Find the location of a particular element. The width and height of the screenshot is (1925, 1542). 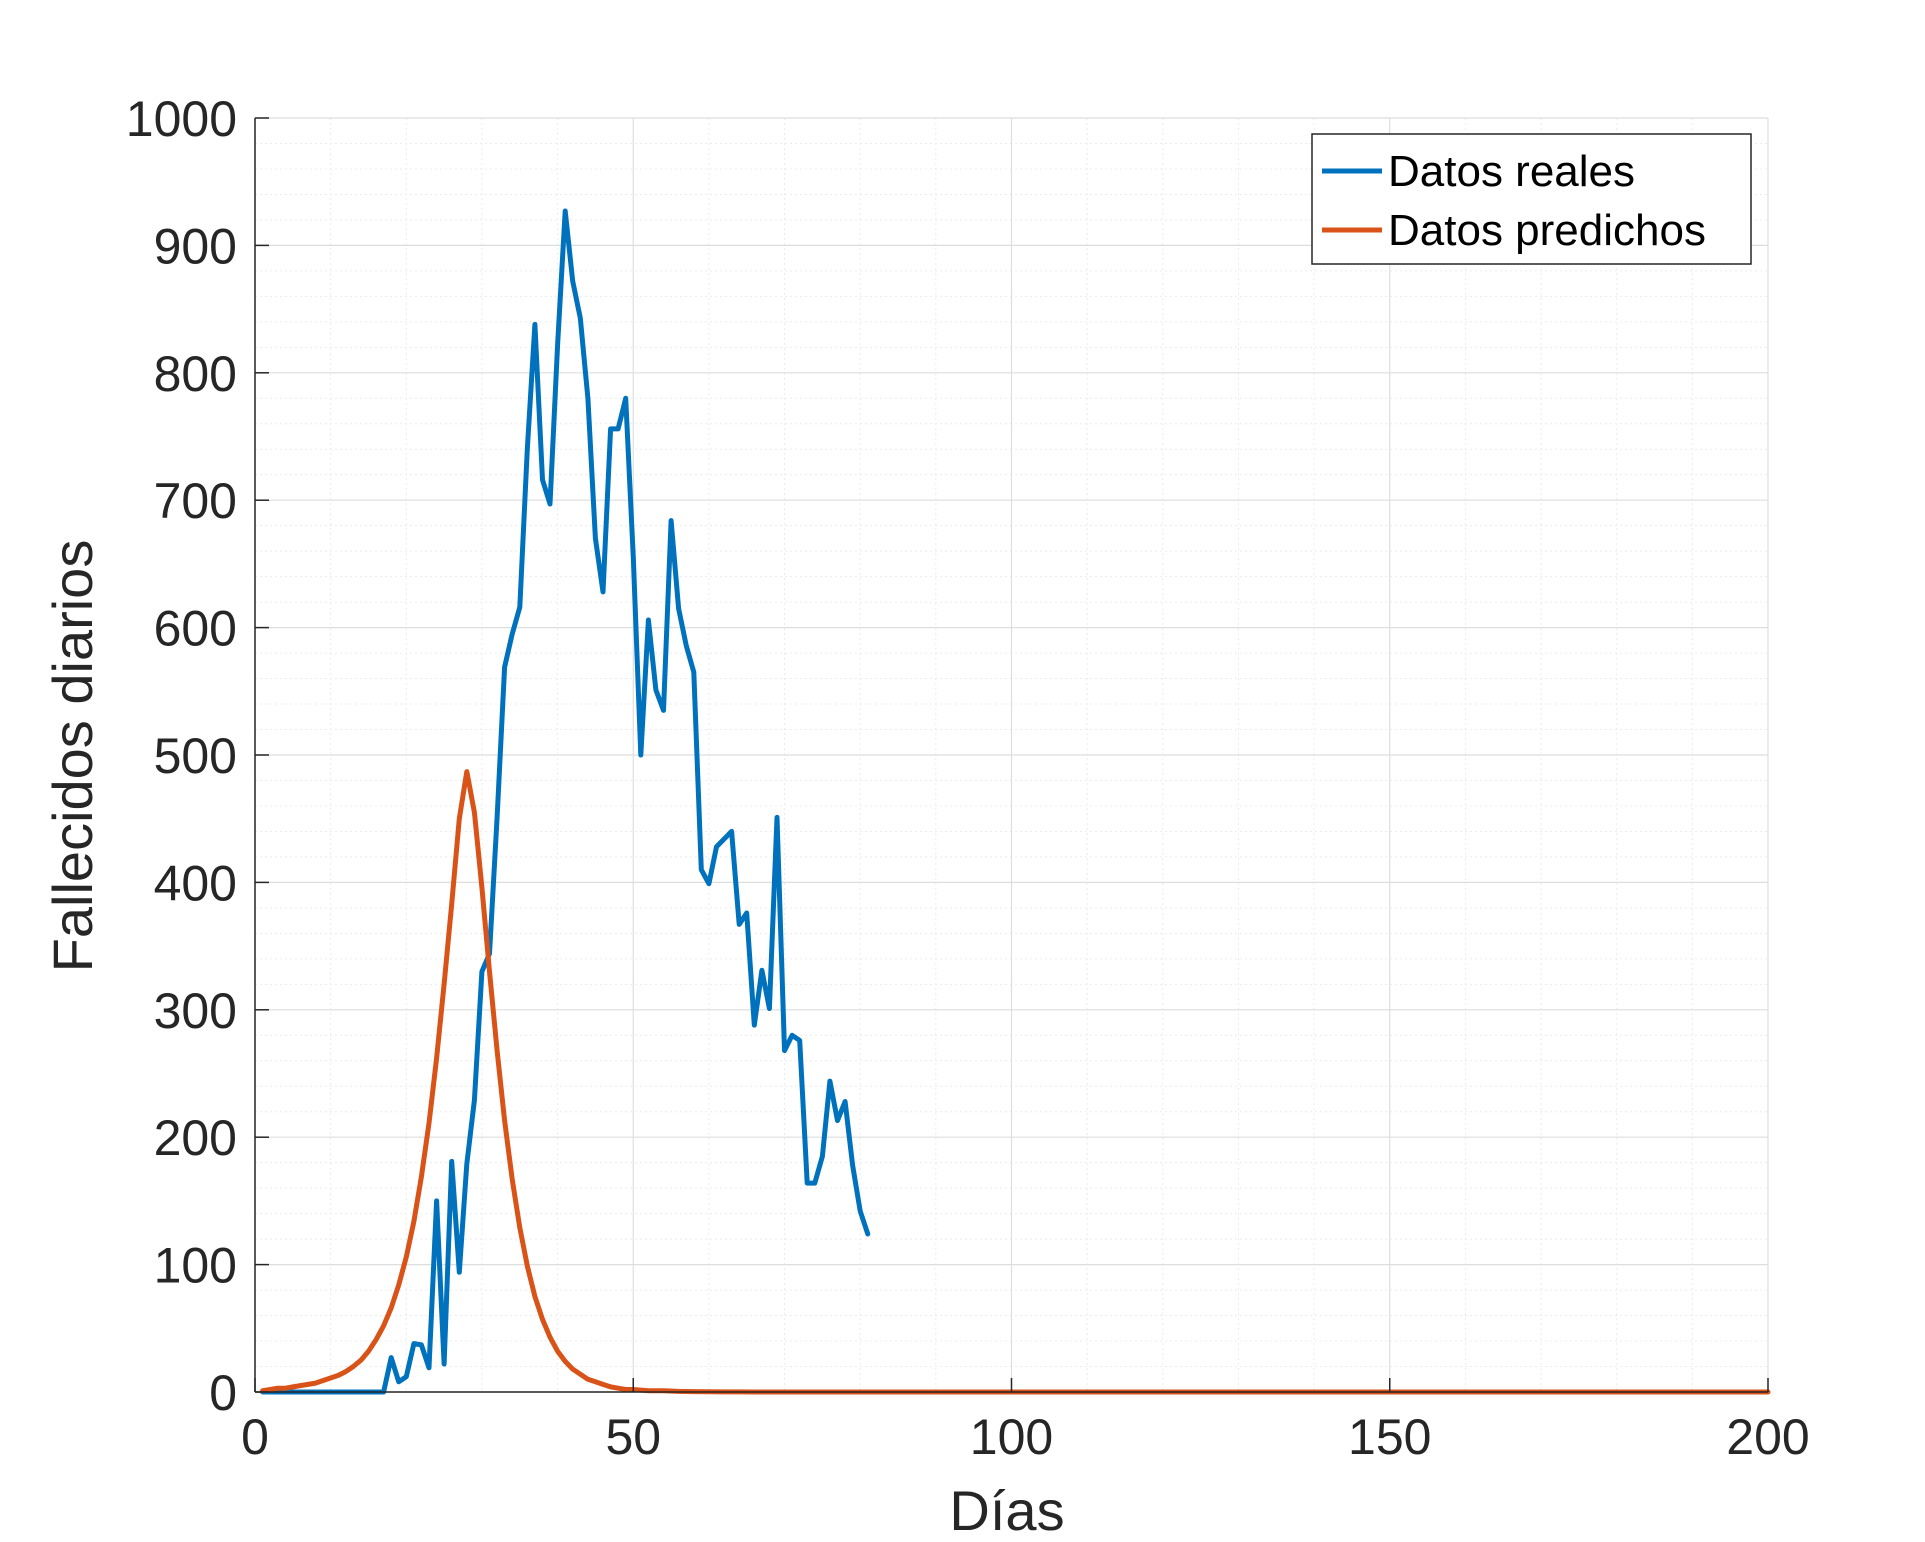

y-tick-label: 200 is located at coordinates (195, 1138).